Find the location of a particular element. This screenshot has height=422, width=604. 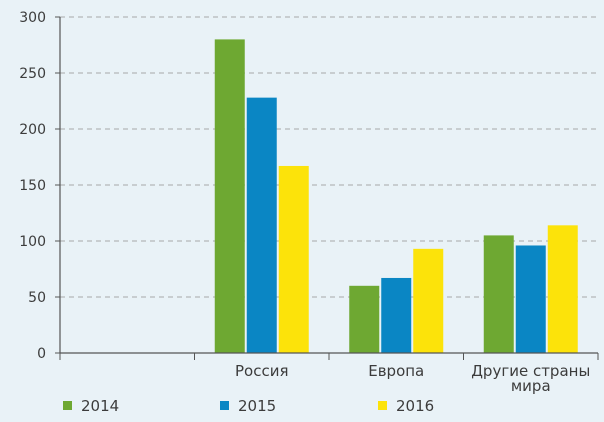

y-tick-label: 50 is located at coordinates (37, 298).